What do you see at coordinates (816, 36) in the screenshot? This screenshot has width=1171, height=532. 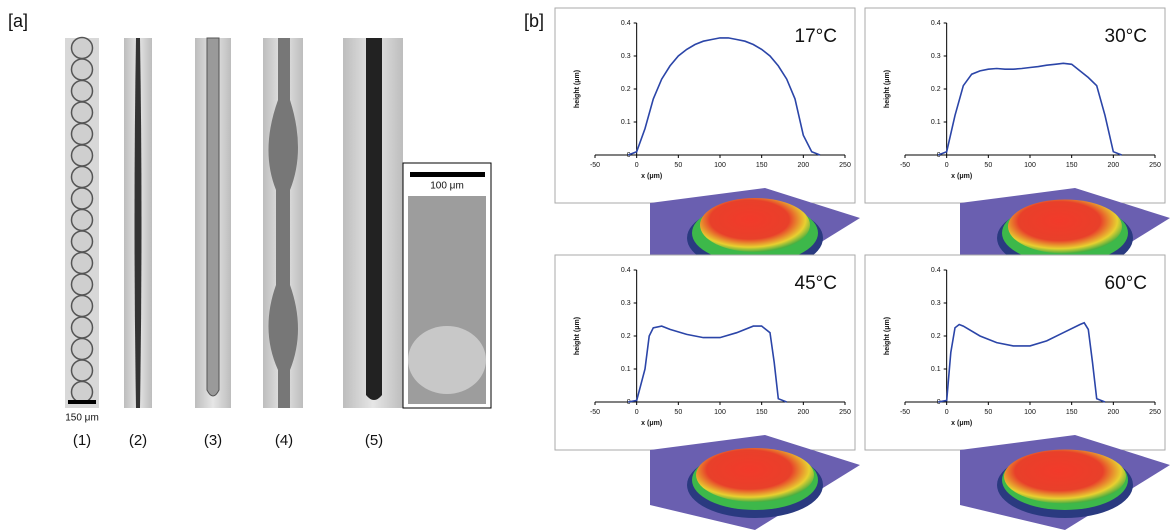 I see `chart-annotation: 17°C` at bounding box center [816, 36].